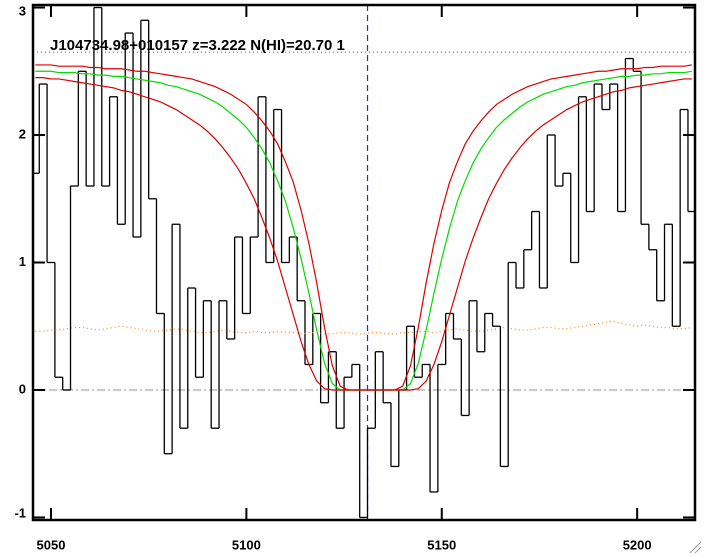 The width and height of the screenshot is (704, 556). What do you see at coordinates (246, 544) in the screenshot?
I see `x-tick-label: 5100` at bounding box center [246, 544].